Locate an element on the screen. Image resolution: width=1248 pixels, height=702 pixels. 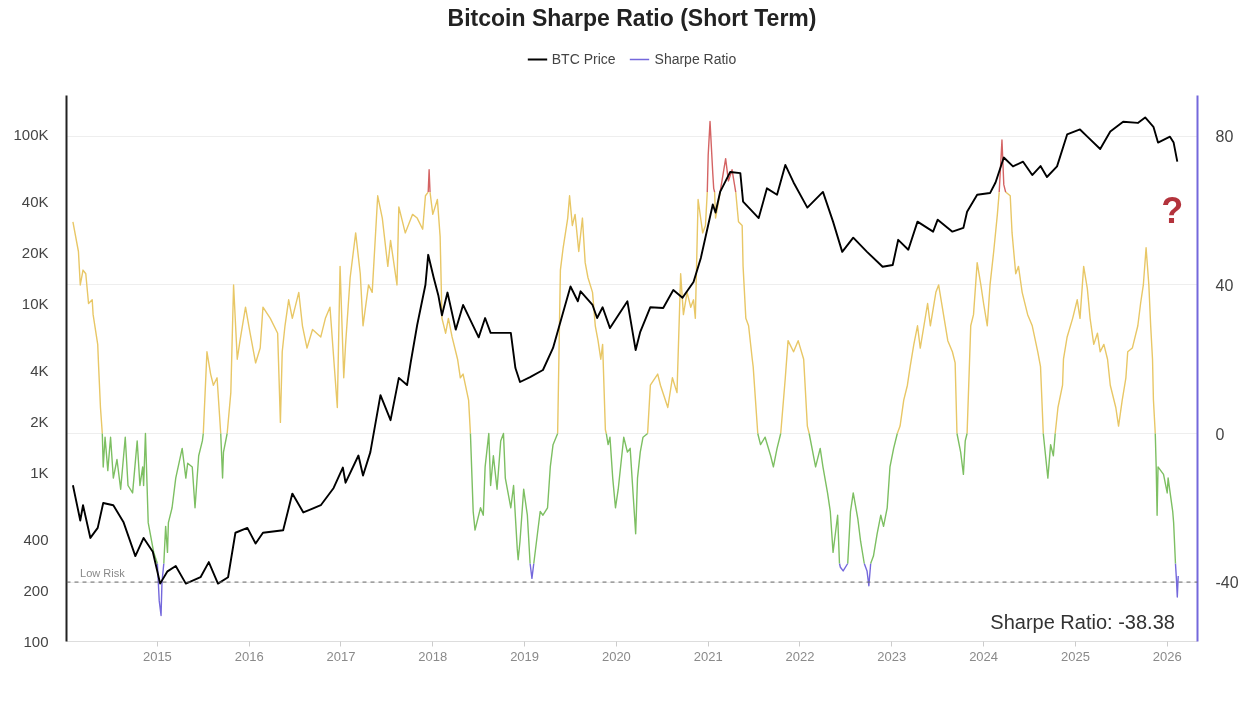
y-tick-label: 10K is located at coordinates (35, 303).